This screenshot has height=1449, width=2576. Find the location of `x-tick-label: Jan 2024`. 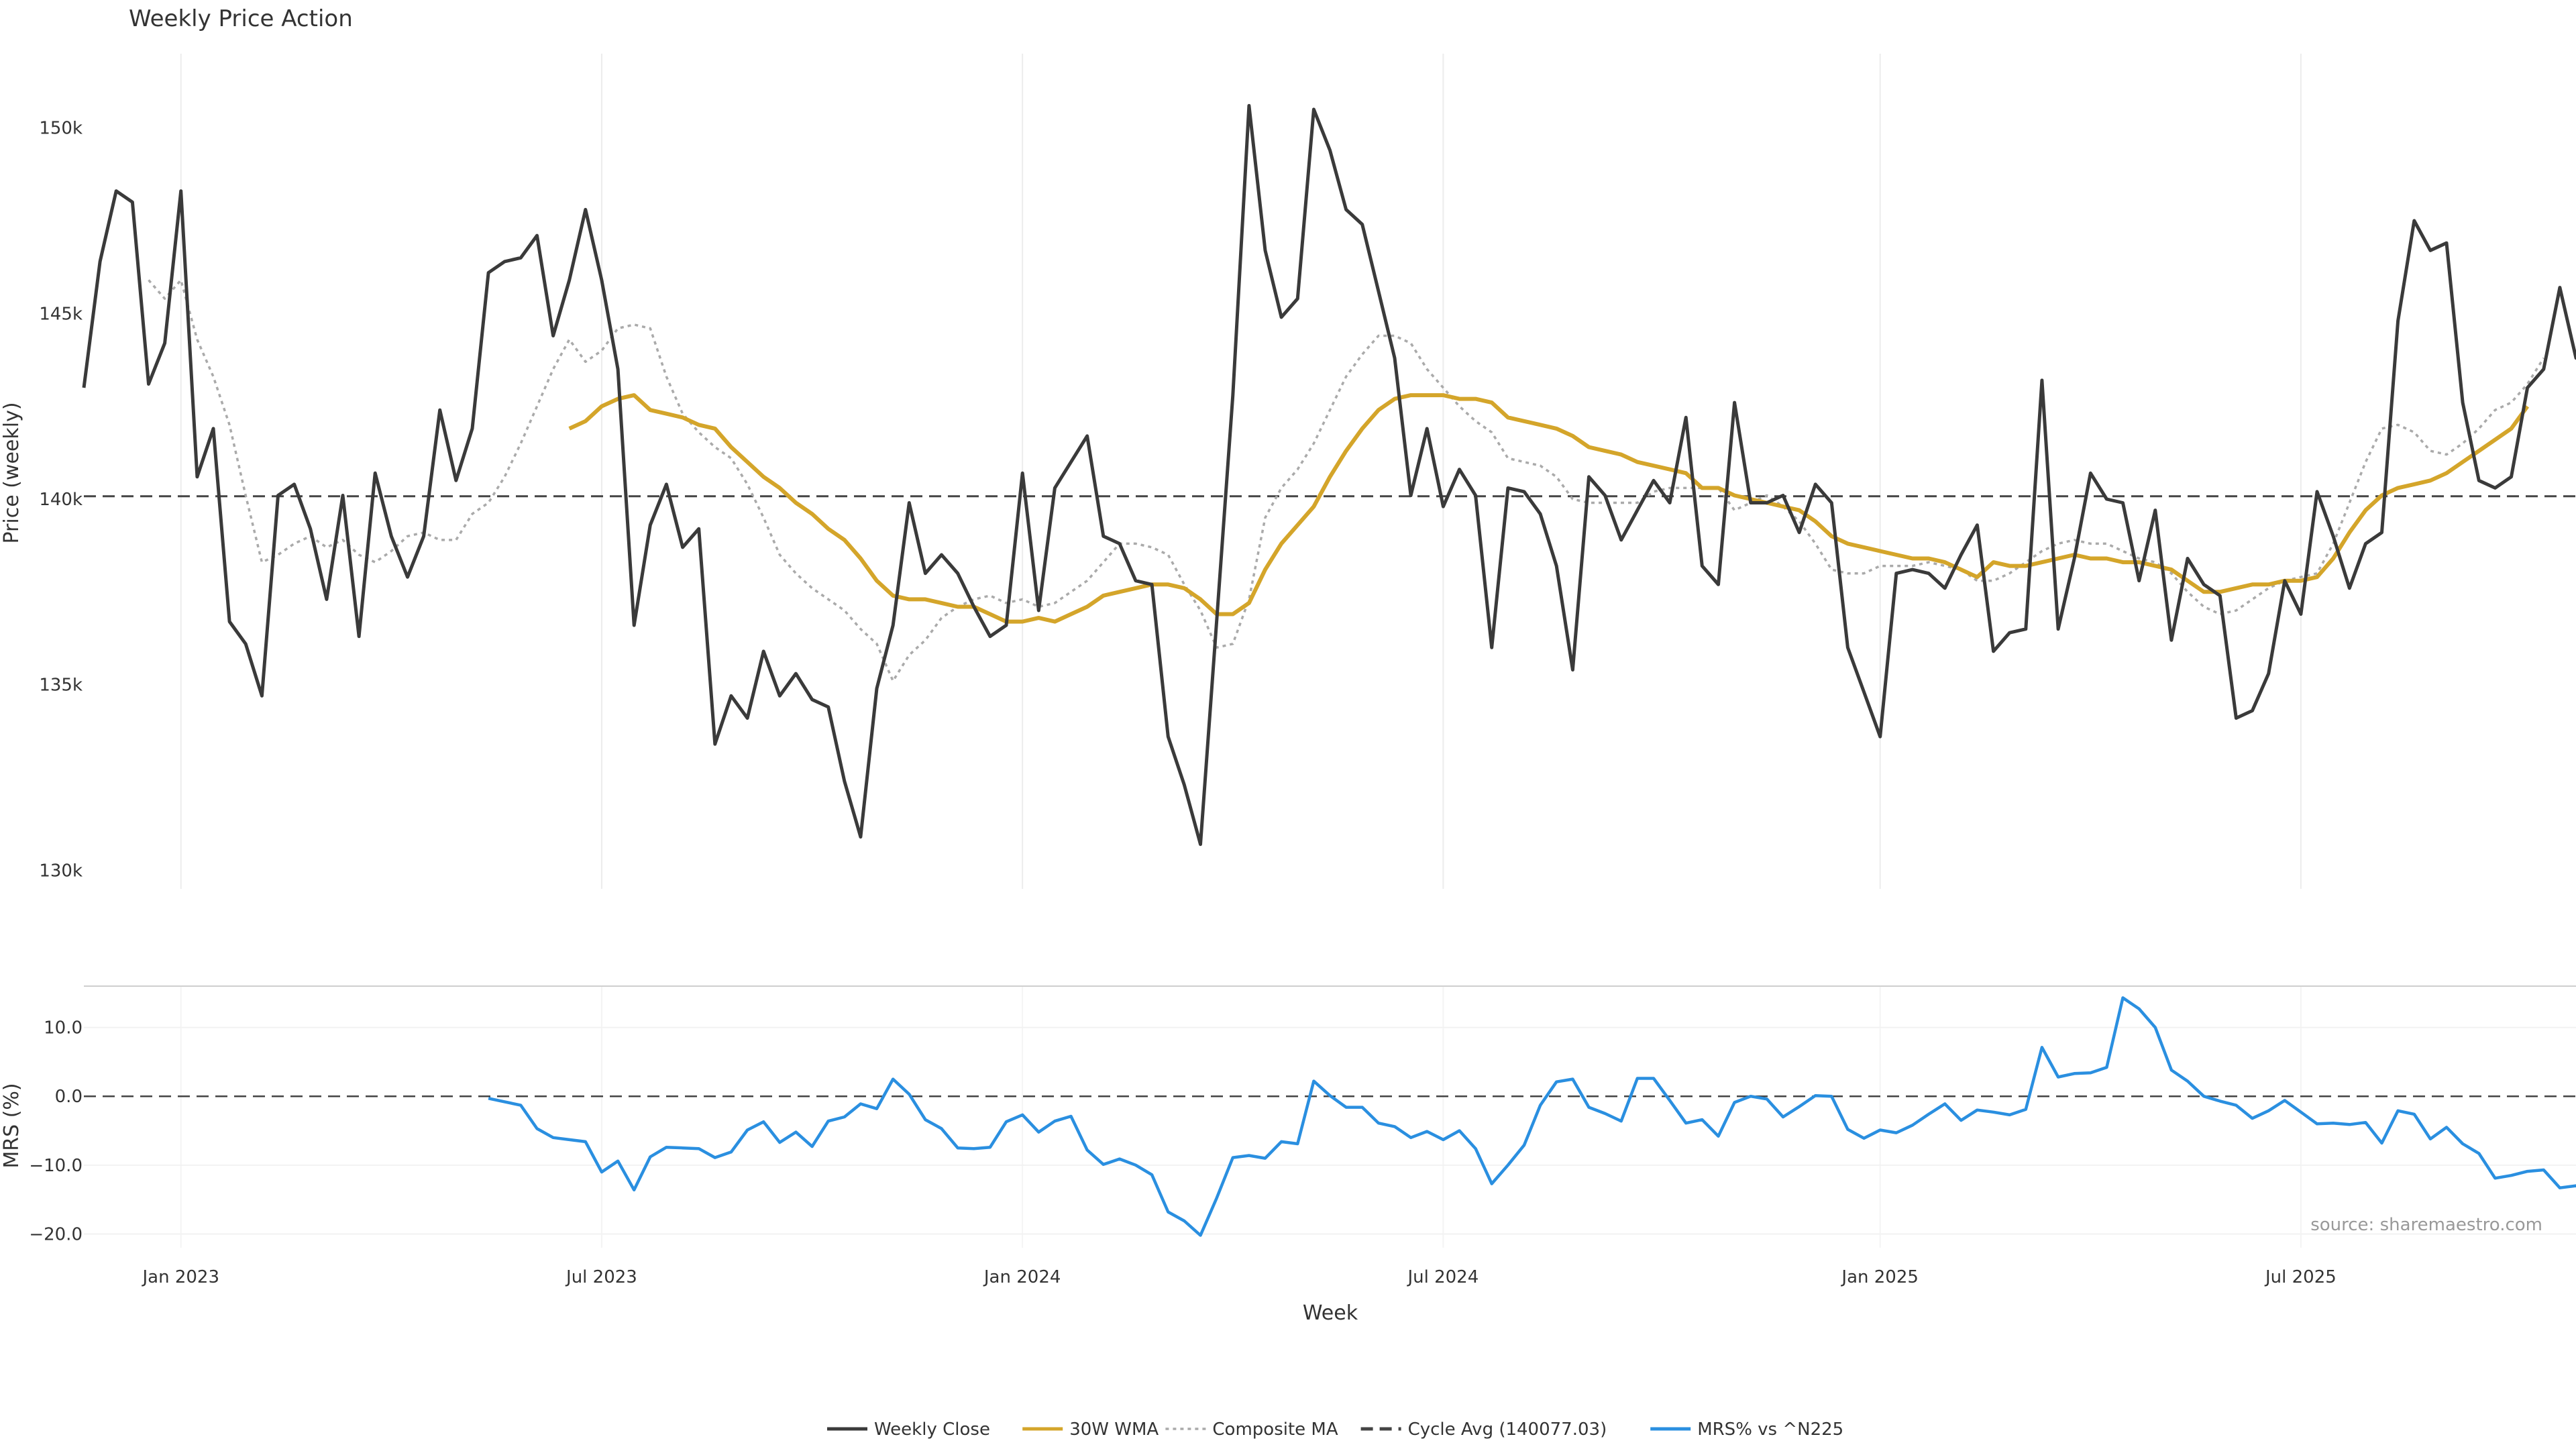

x-tick-label: Jan 2024 is located at coordinates (1022, 1277).